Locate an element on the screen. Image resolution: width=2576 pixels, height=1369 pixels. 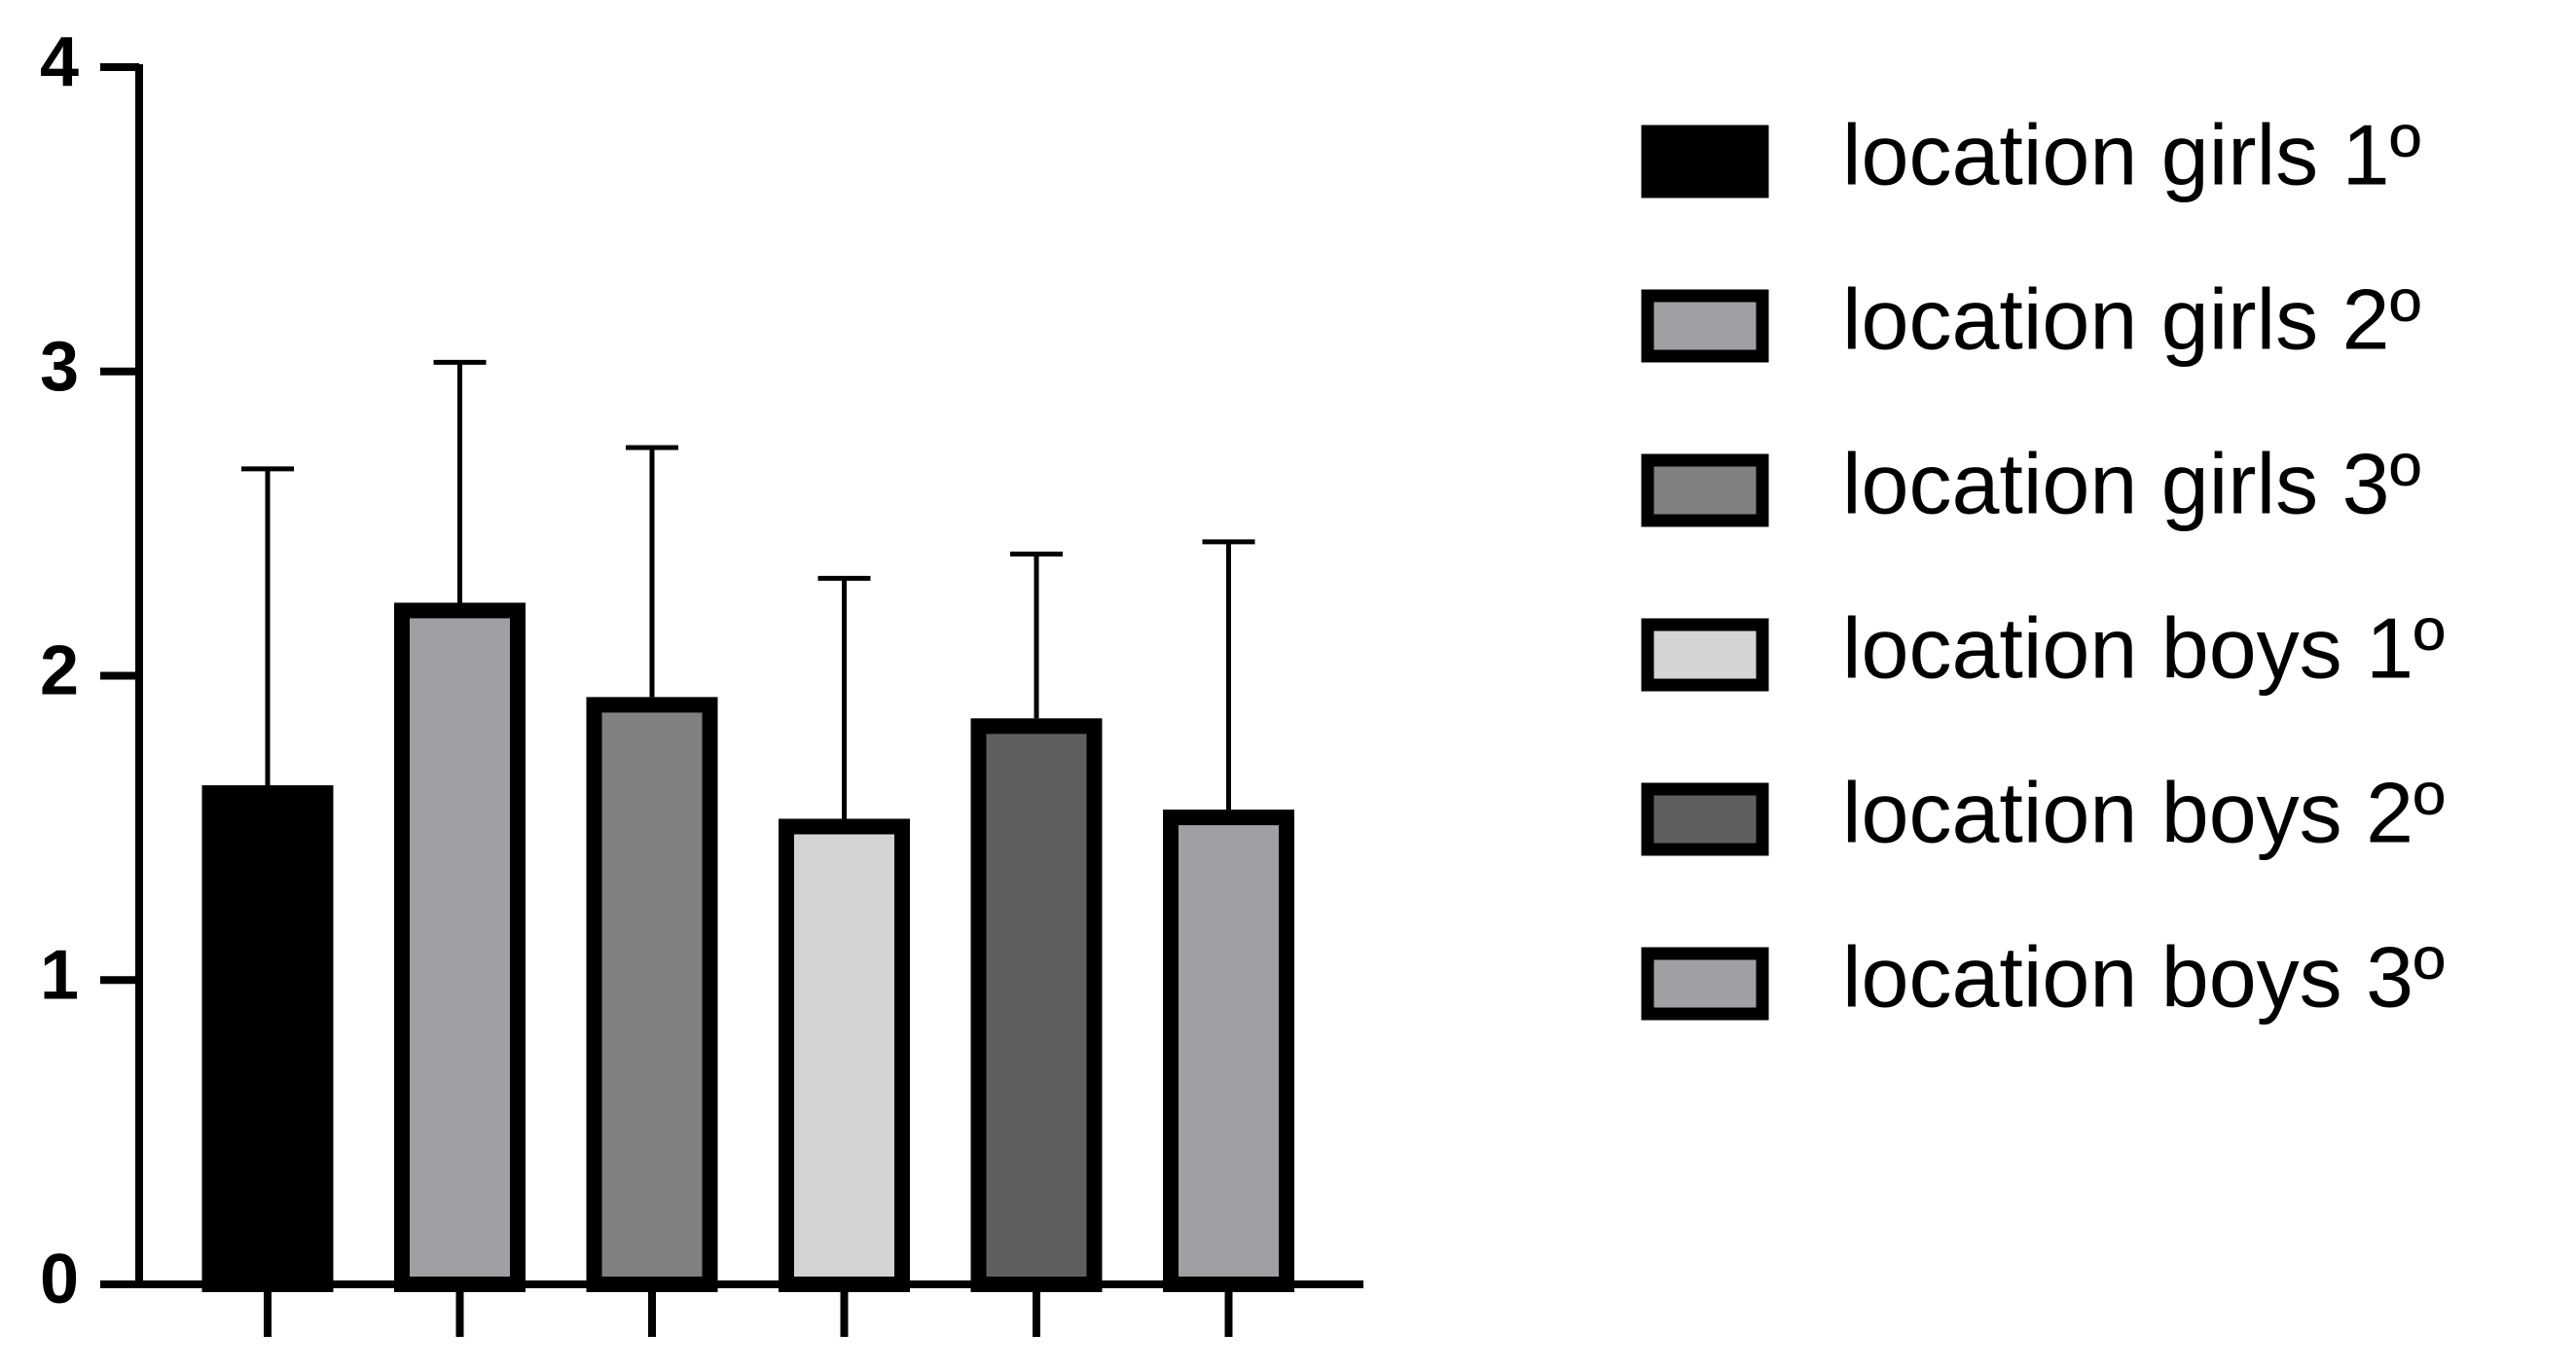
y-tick-label: 4 is located at coordinates (59, 62).